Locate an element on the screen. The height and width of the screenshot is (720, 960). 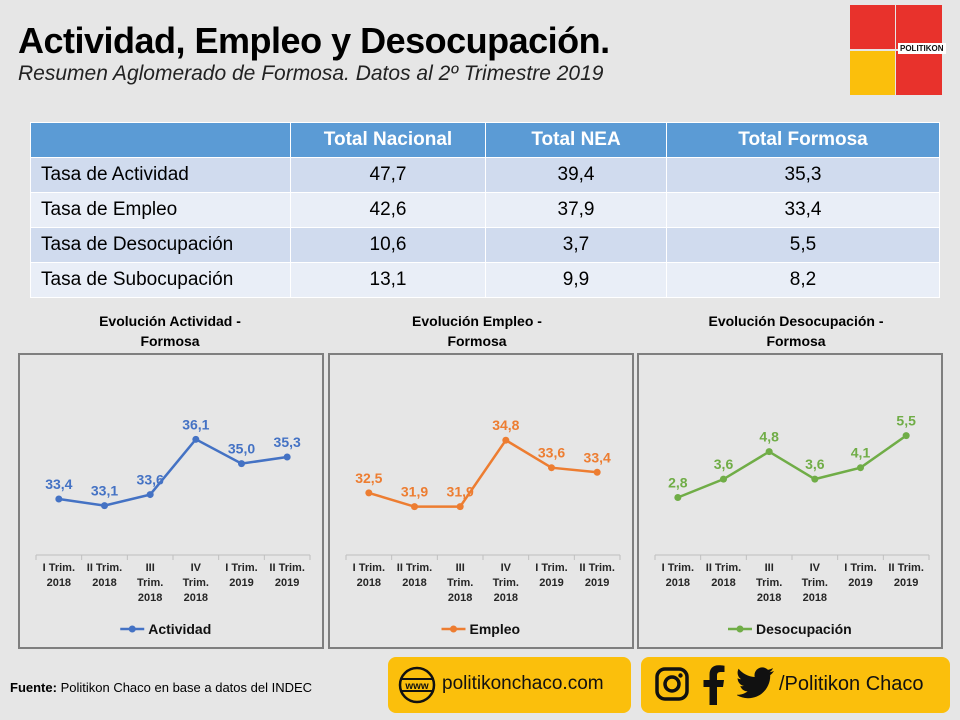
social-handle: /Politikon Chaco is located at coordinates (851, 684).